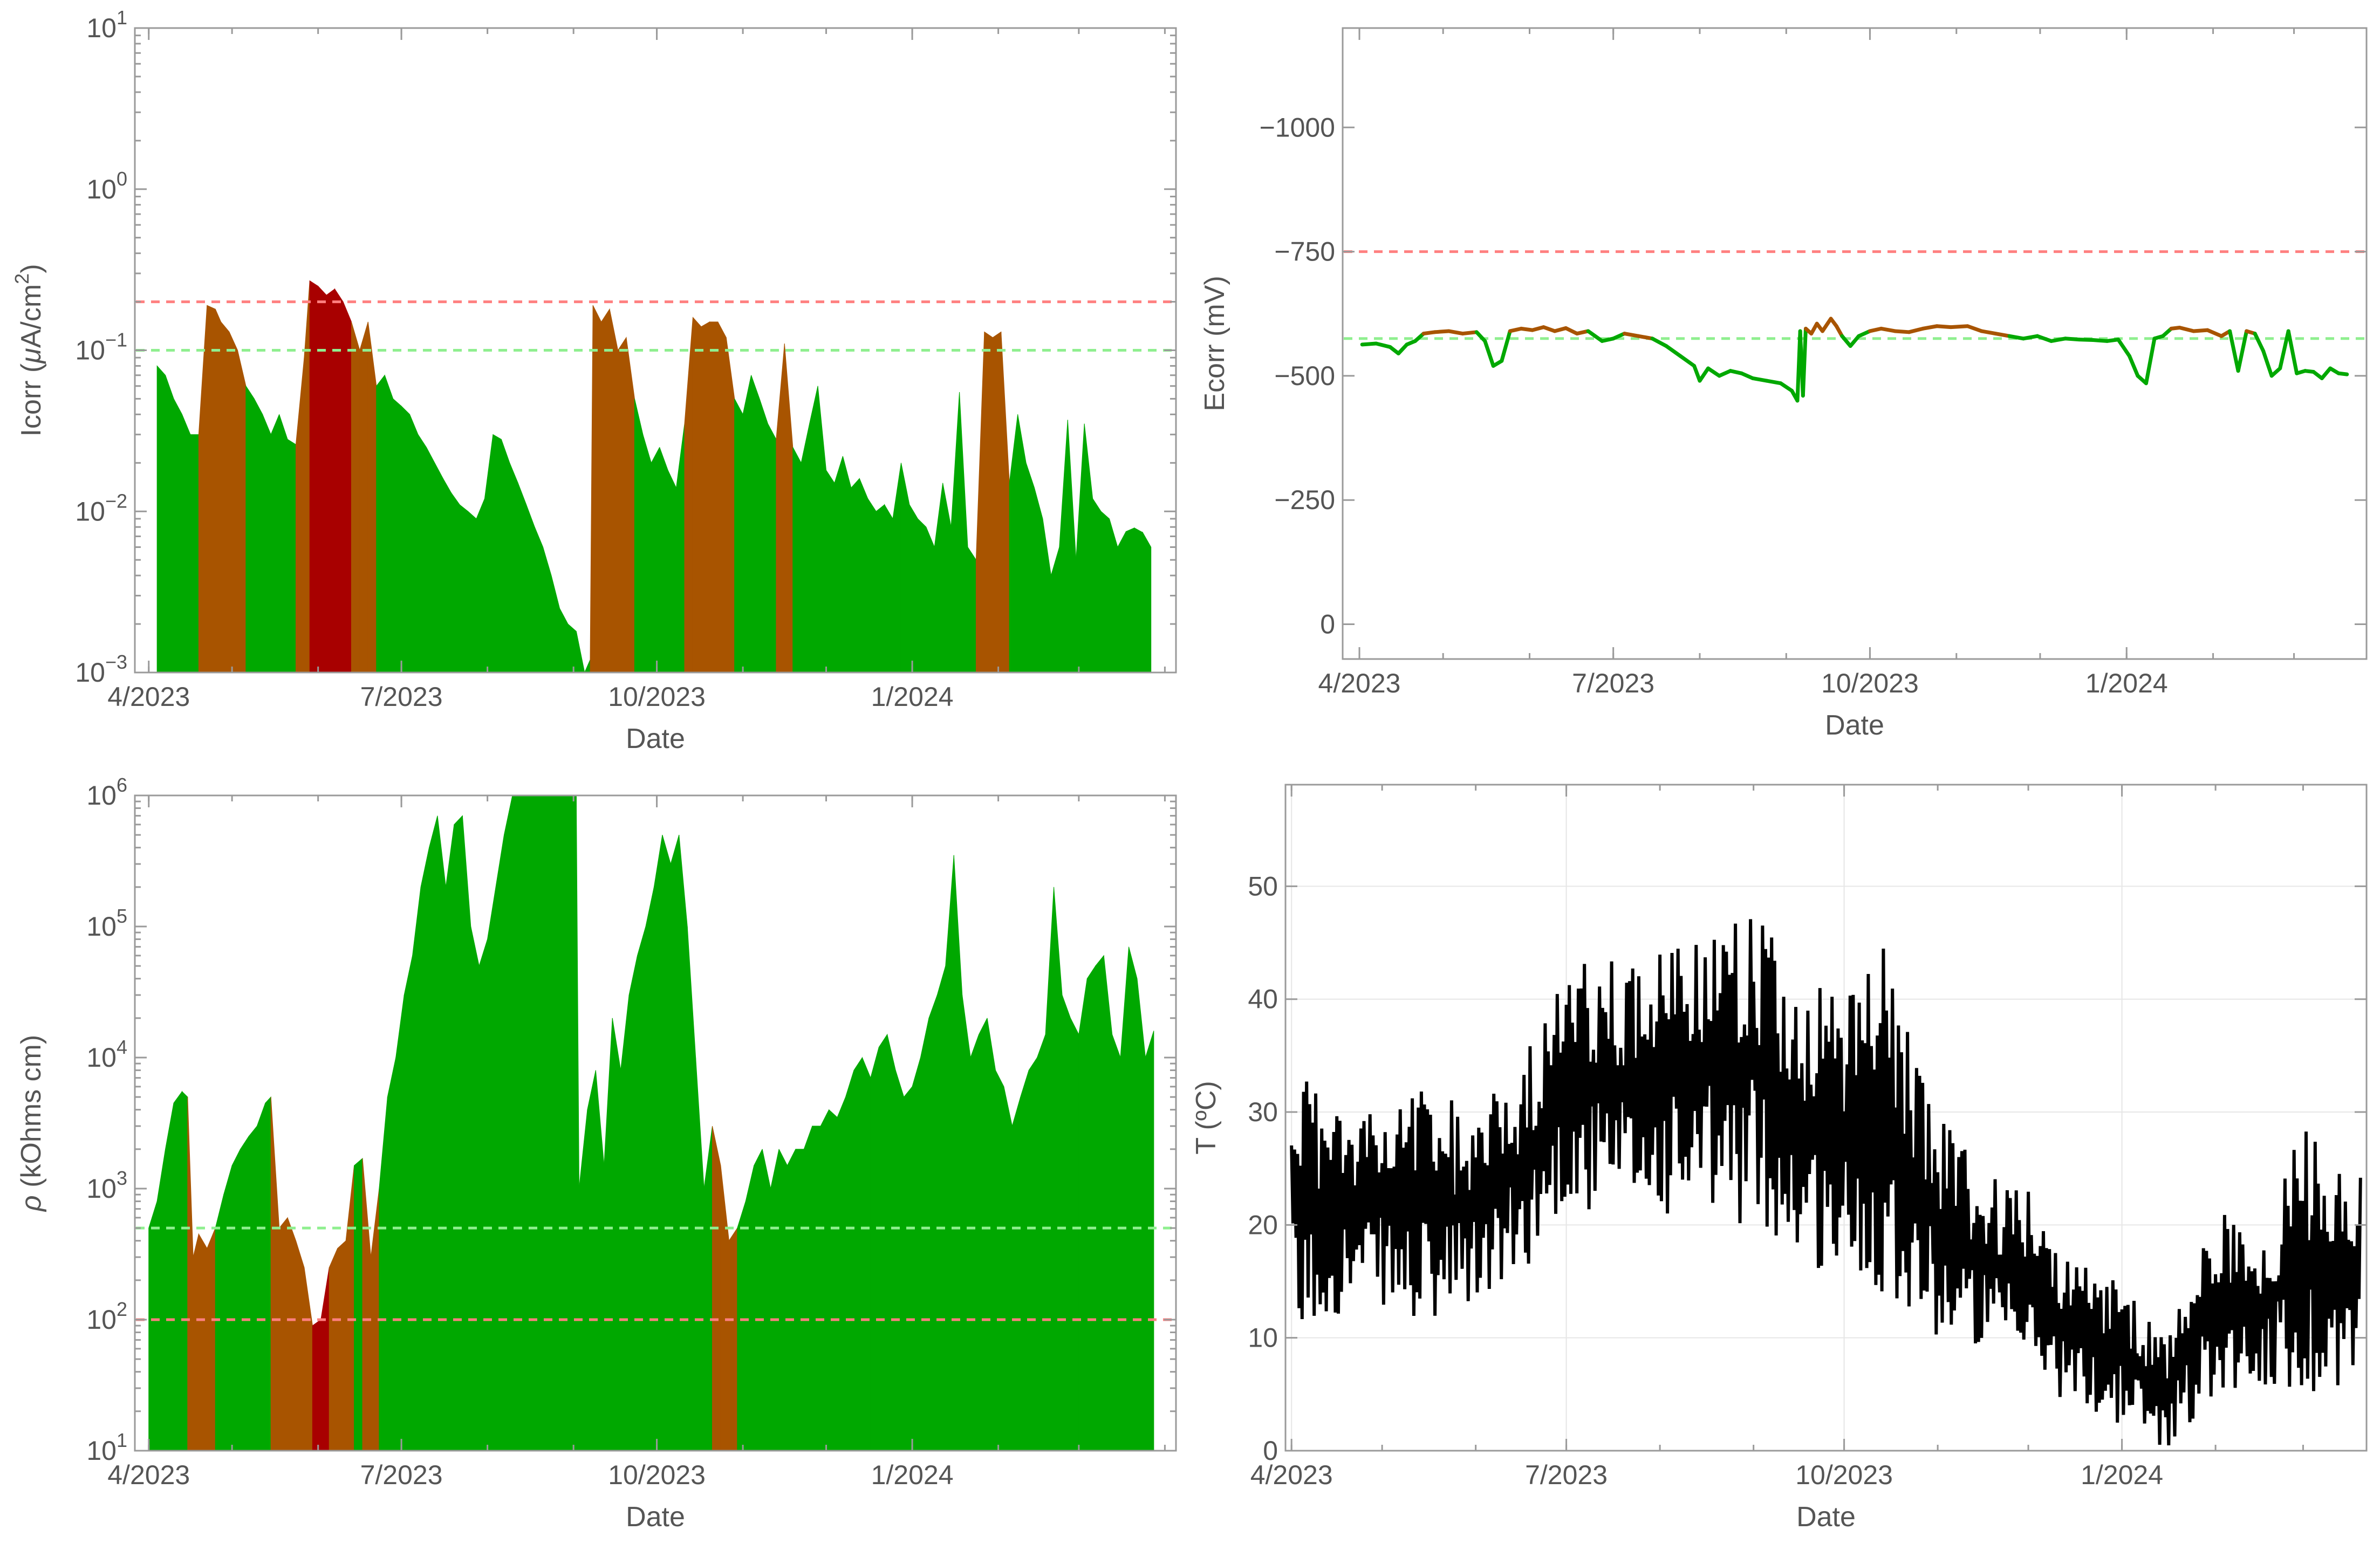 Image resolution: width=2380 pixels, height=1544 pixels. Describe the element at coordinates (106, 792) in the screenshot. I see `rho-y-tick-label: 106` at that location.